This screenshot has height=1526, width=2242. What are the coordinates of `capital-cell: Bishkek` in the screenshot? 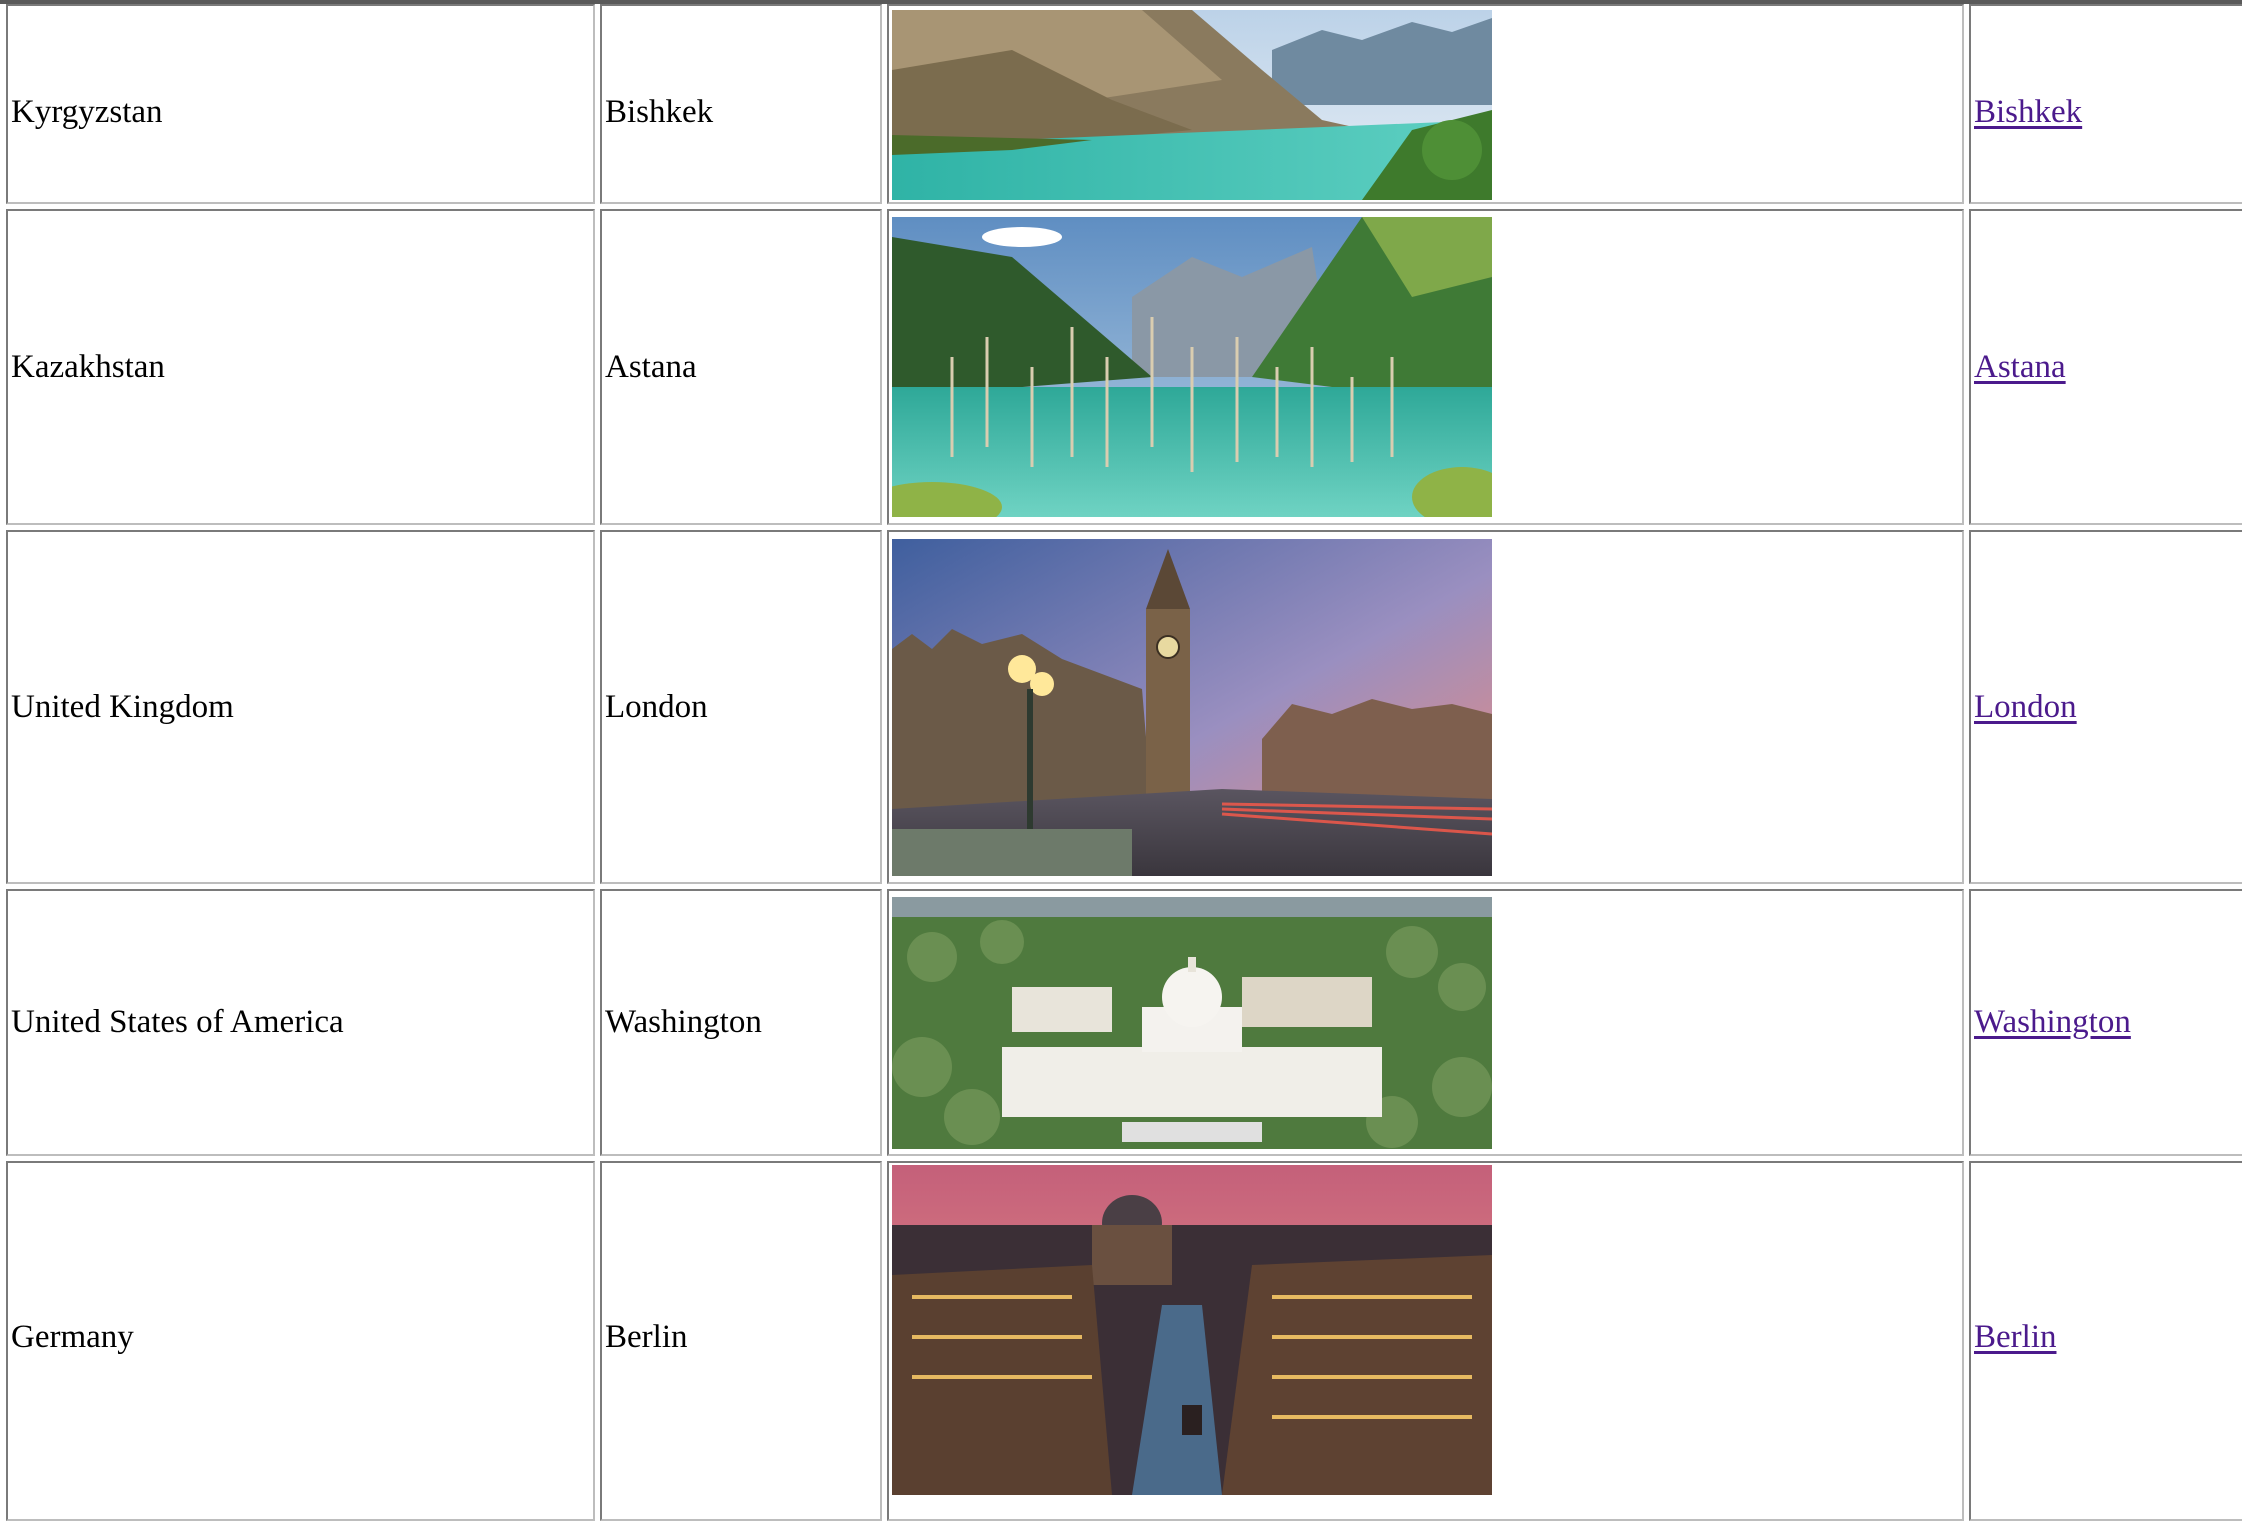 It's located at (741, 104).